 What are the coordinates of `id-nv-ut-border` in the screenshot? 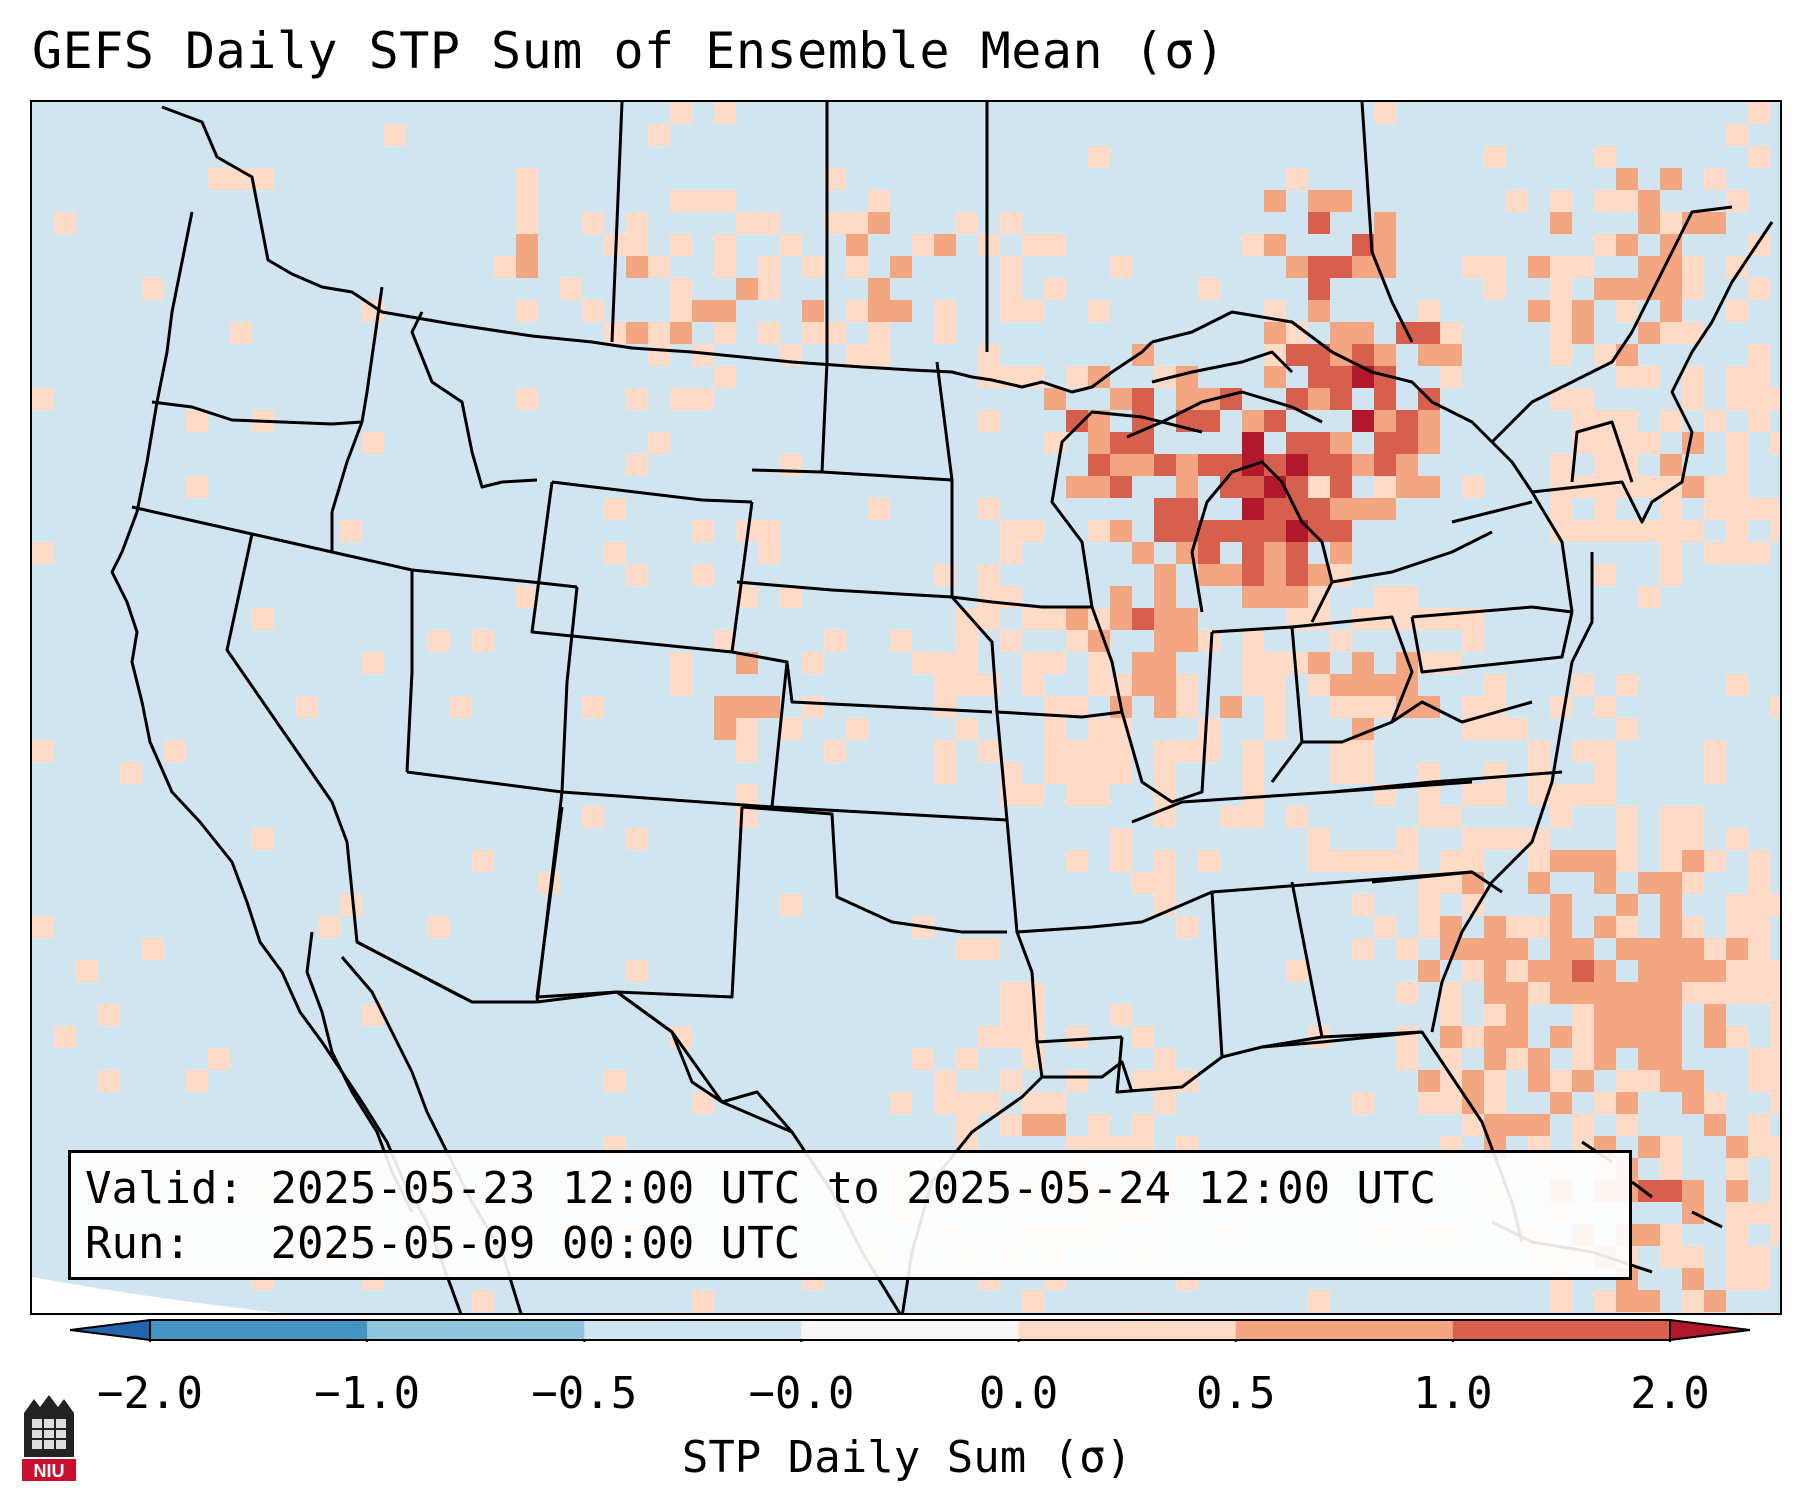 It's located at (494, 578).